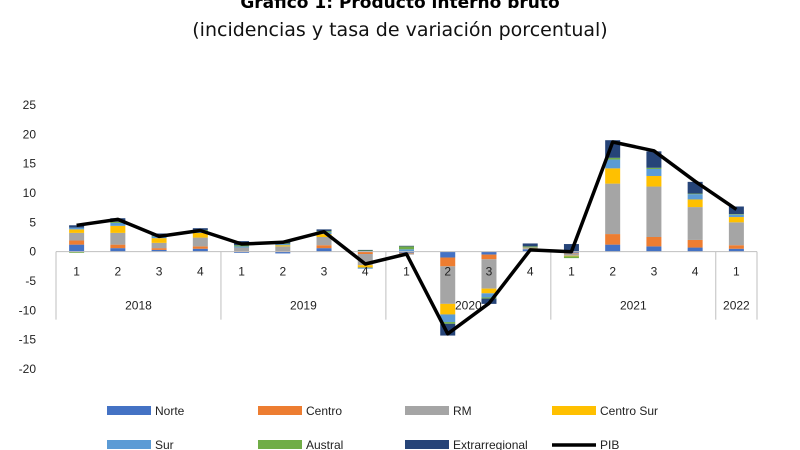 This screenshot has height=450, width=800. I want to click on legend-label-extrarregional: Extrarregional, so click(490, 444).